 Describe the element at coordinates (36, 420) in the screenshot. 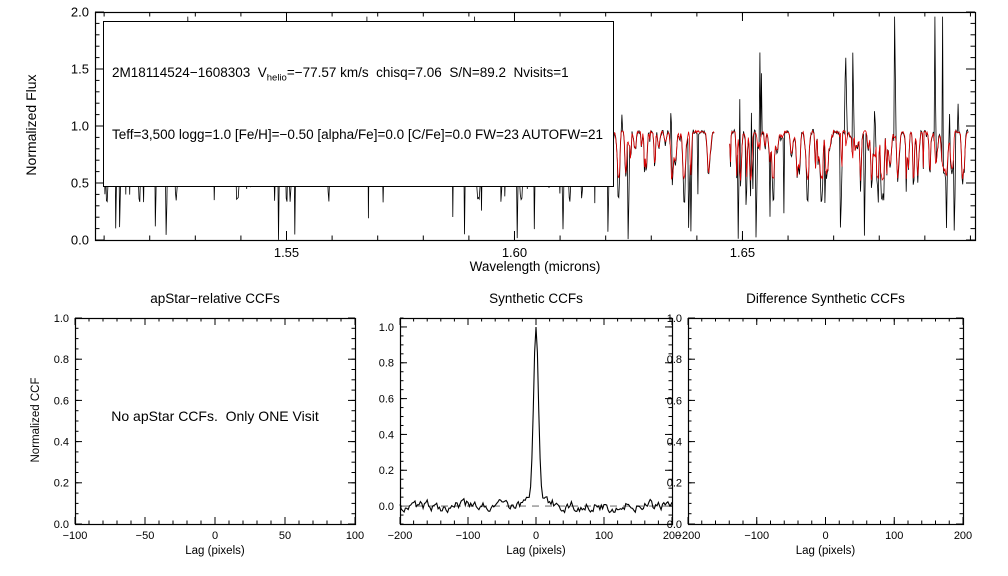

I see `ccf-ylabel: Normalized CCF` at that location.